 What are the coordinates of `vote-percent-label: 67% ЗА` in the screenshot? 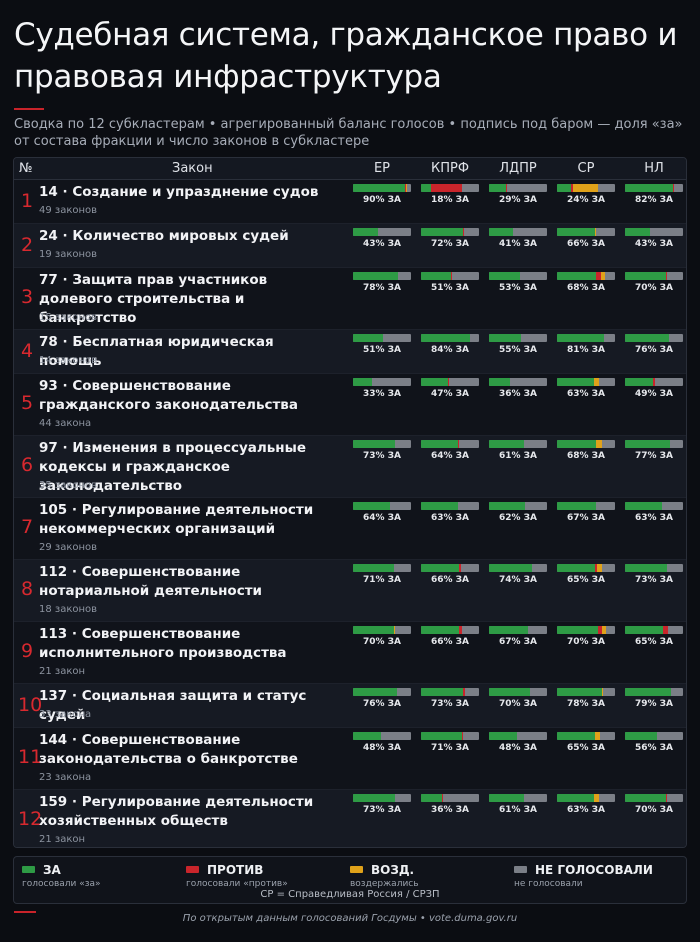 It's located at (518, 642).